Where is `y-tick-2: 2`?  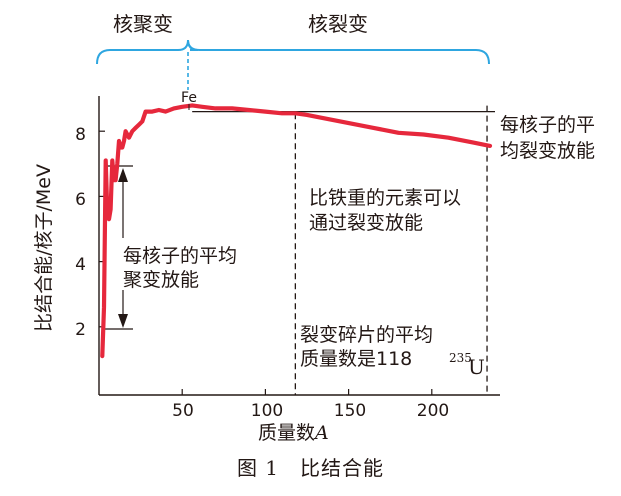
y-tick-2: 2 is located at coordinates (80, 330).